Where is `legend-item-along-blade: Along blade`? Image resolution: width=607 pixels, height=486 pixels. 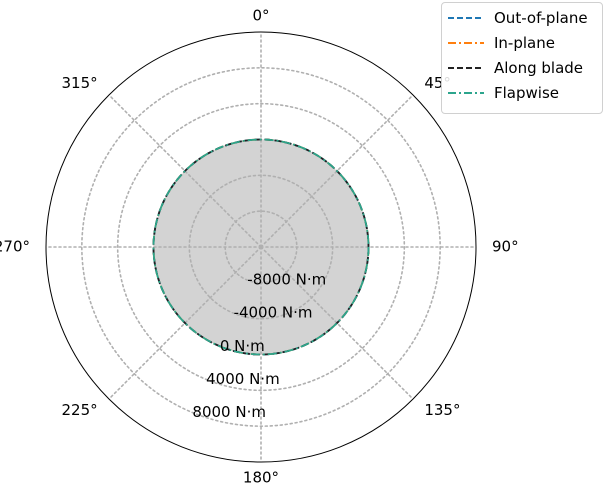
legend-item-along-blade: Along blade is located at coordinates (522, 67).